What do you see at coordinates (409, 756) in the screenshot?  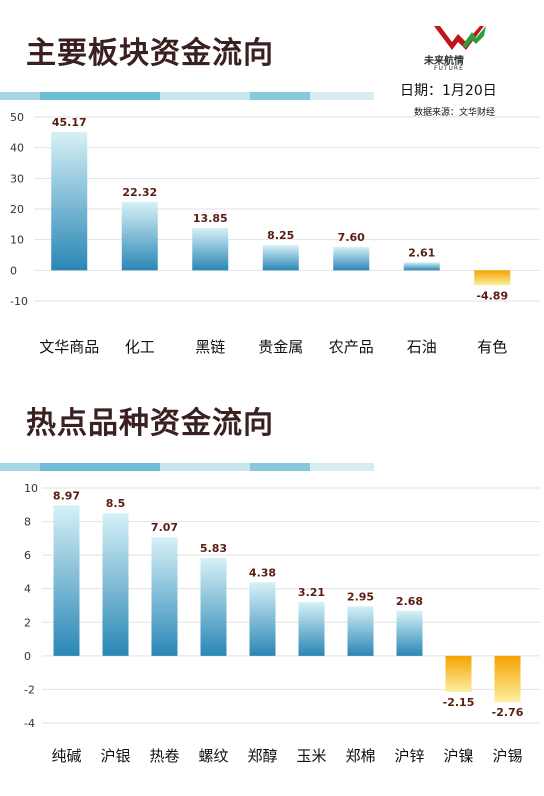 I see `x-tick-label: 沪锌` at bounding box center [409, 756].